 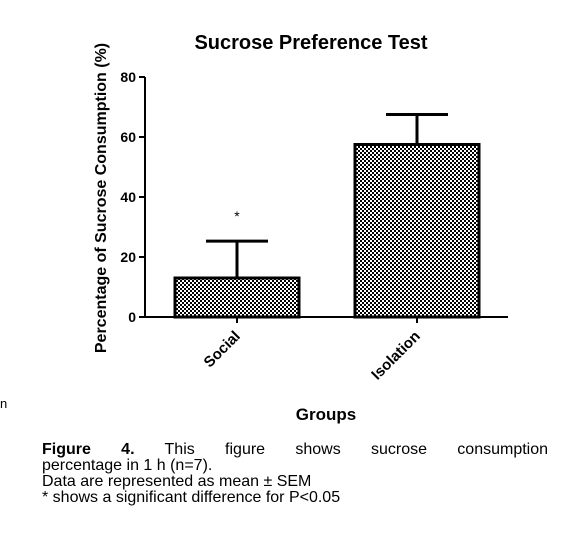 What do you see at coordinates (128, 137) in the screenshot?
I see `y-tick-label: 60` at bounding box center [128, 137].